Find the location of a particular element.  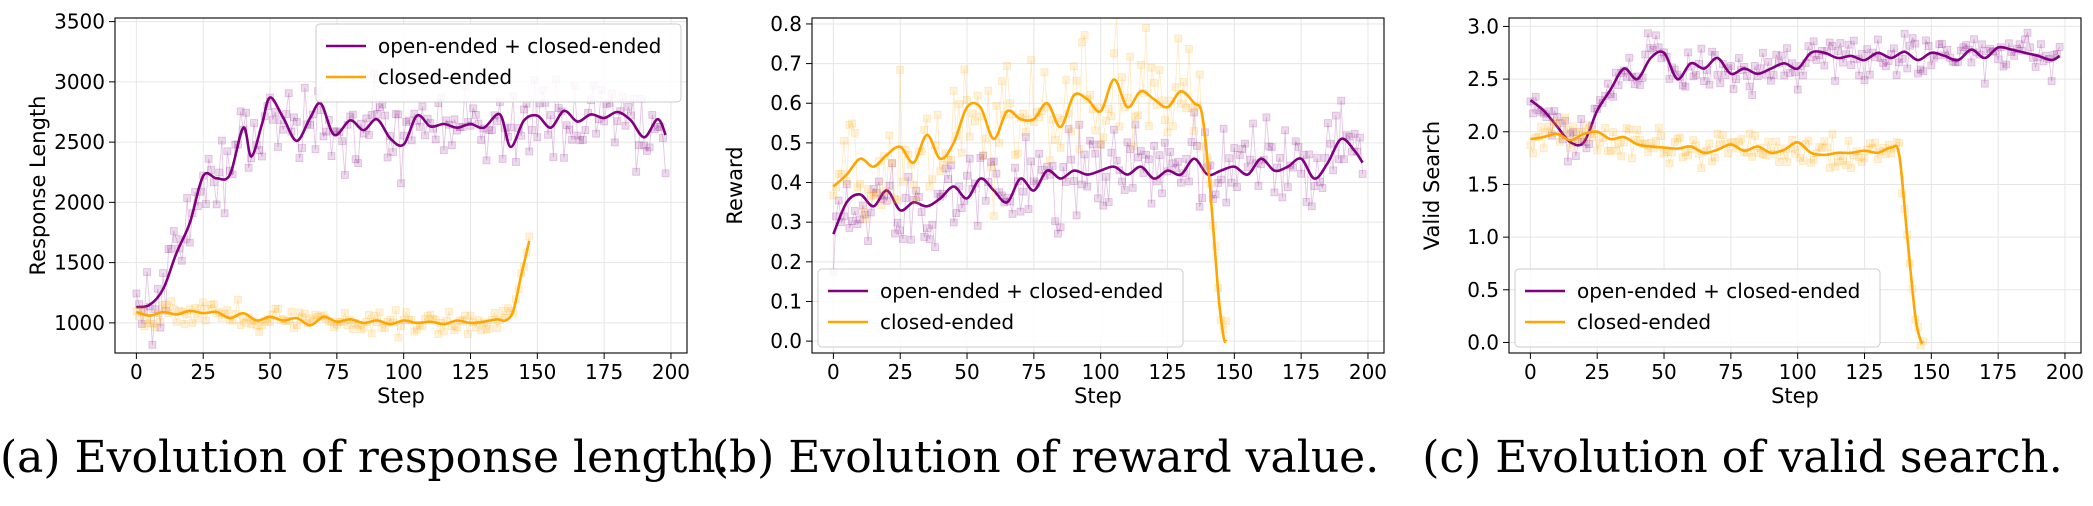

plot-area is located at coordinates (401, 209).